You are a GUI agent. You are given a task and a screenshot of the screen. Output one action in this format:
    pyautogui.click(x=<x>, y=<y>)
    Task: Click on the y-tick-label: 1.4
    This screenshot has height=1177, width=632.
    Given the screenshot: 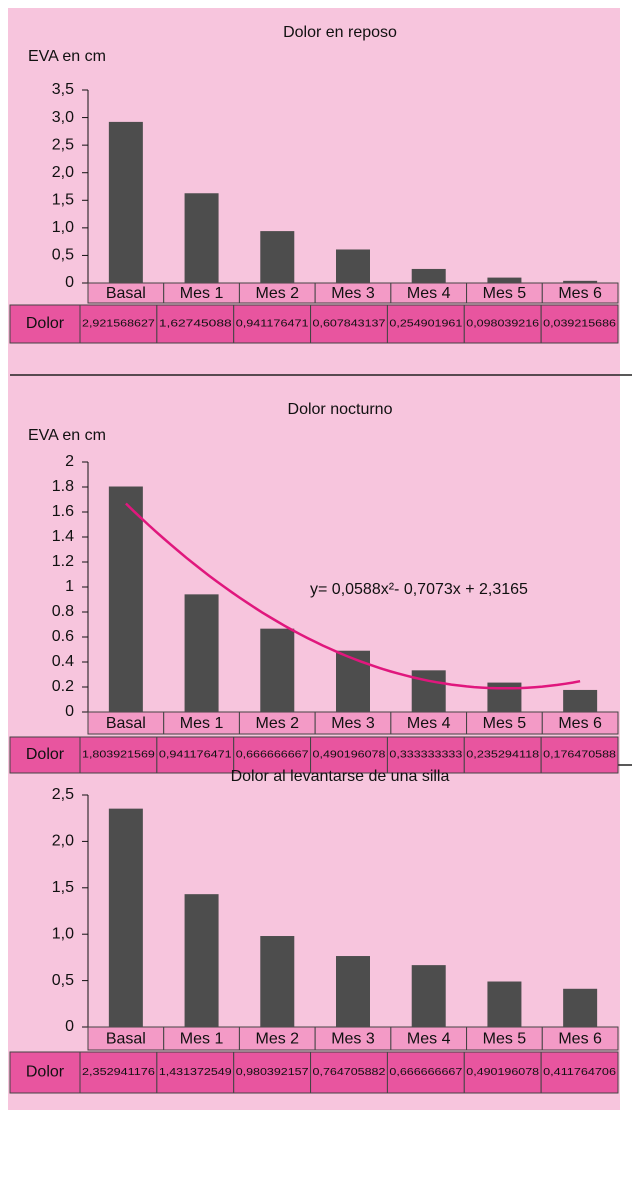 What is the action you would take?
    pyautogui.click(x=63, y=536)
    